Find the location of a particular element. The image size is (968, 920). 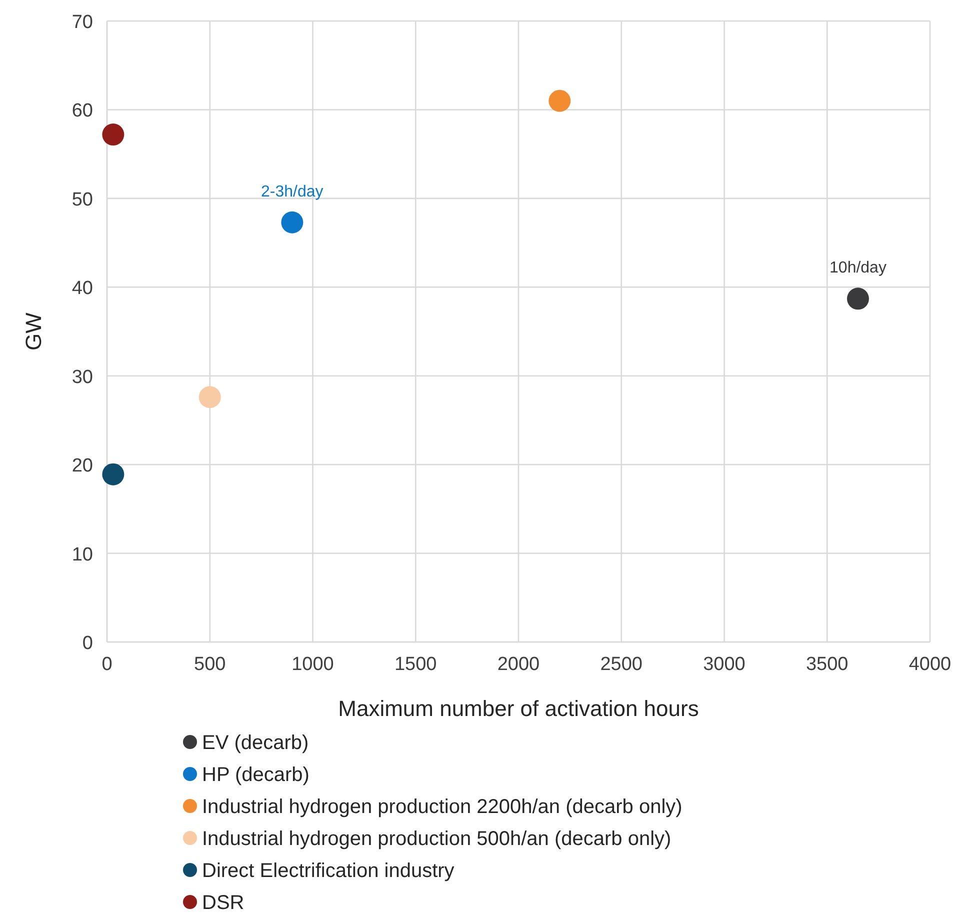

y-axis-title: GW is located at coordinates (33, 331).